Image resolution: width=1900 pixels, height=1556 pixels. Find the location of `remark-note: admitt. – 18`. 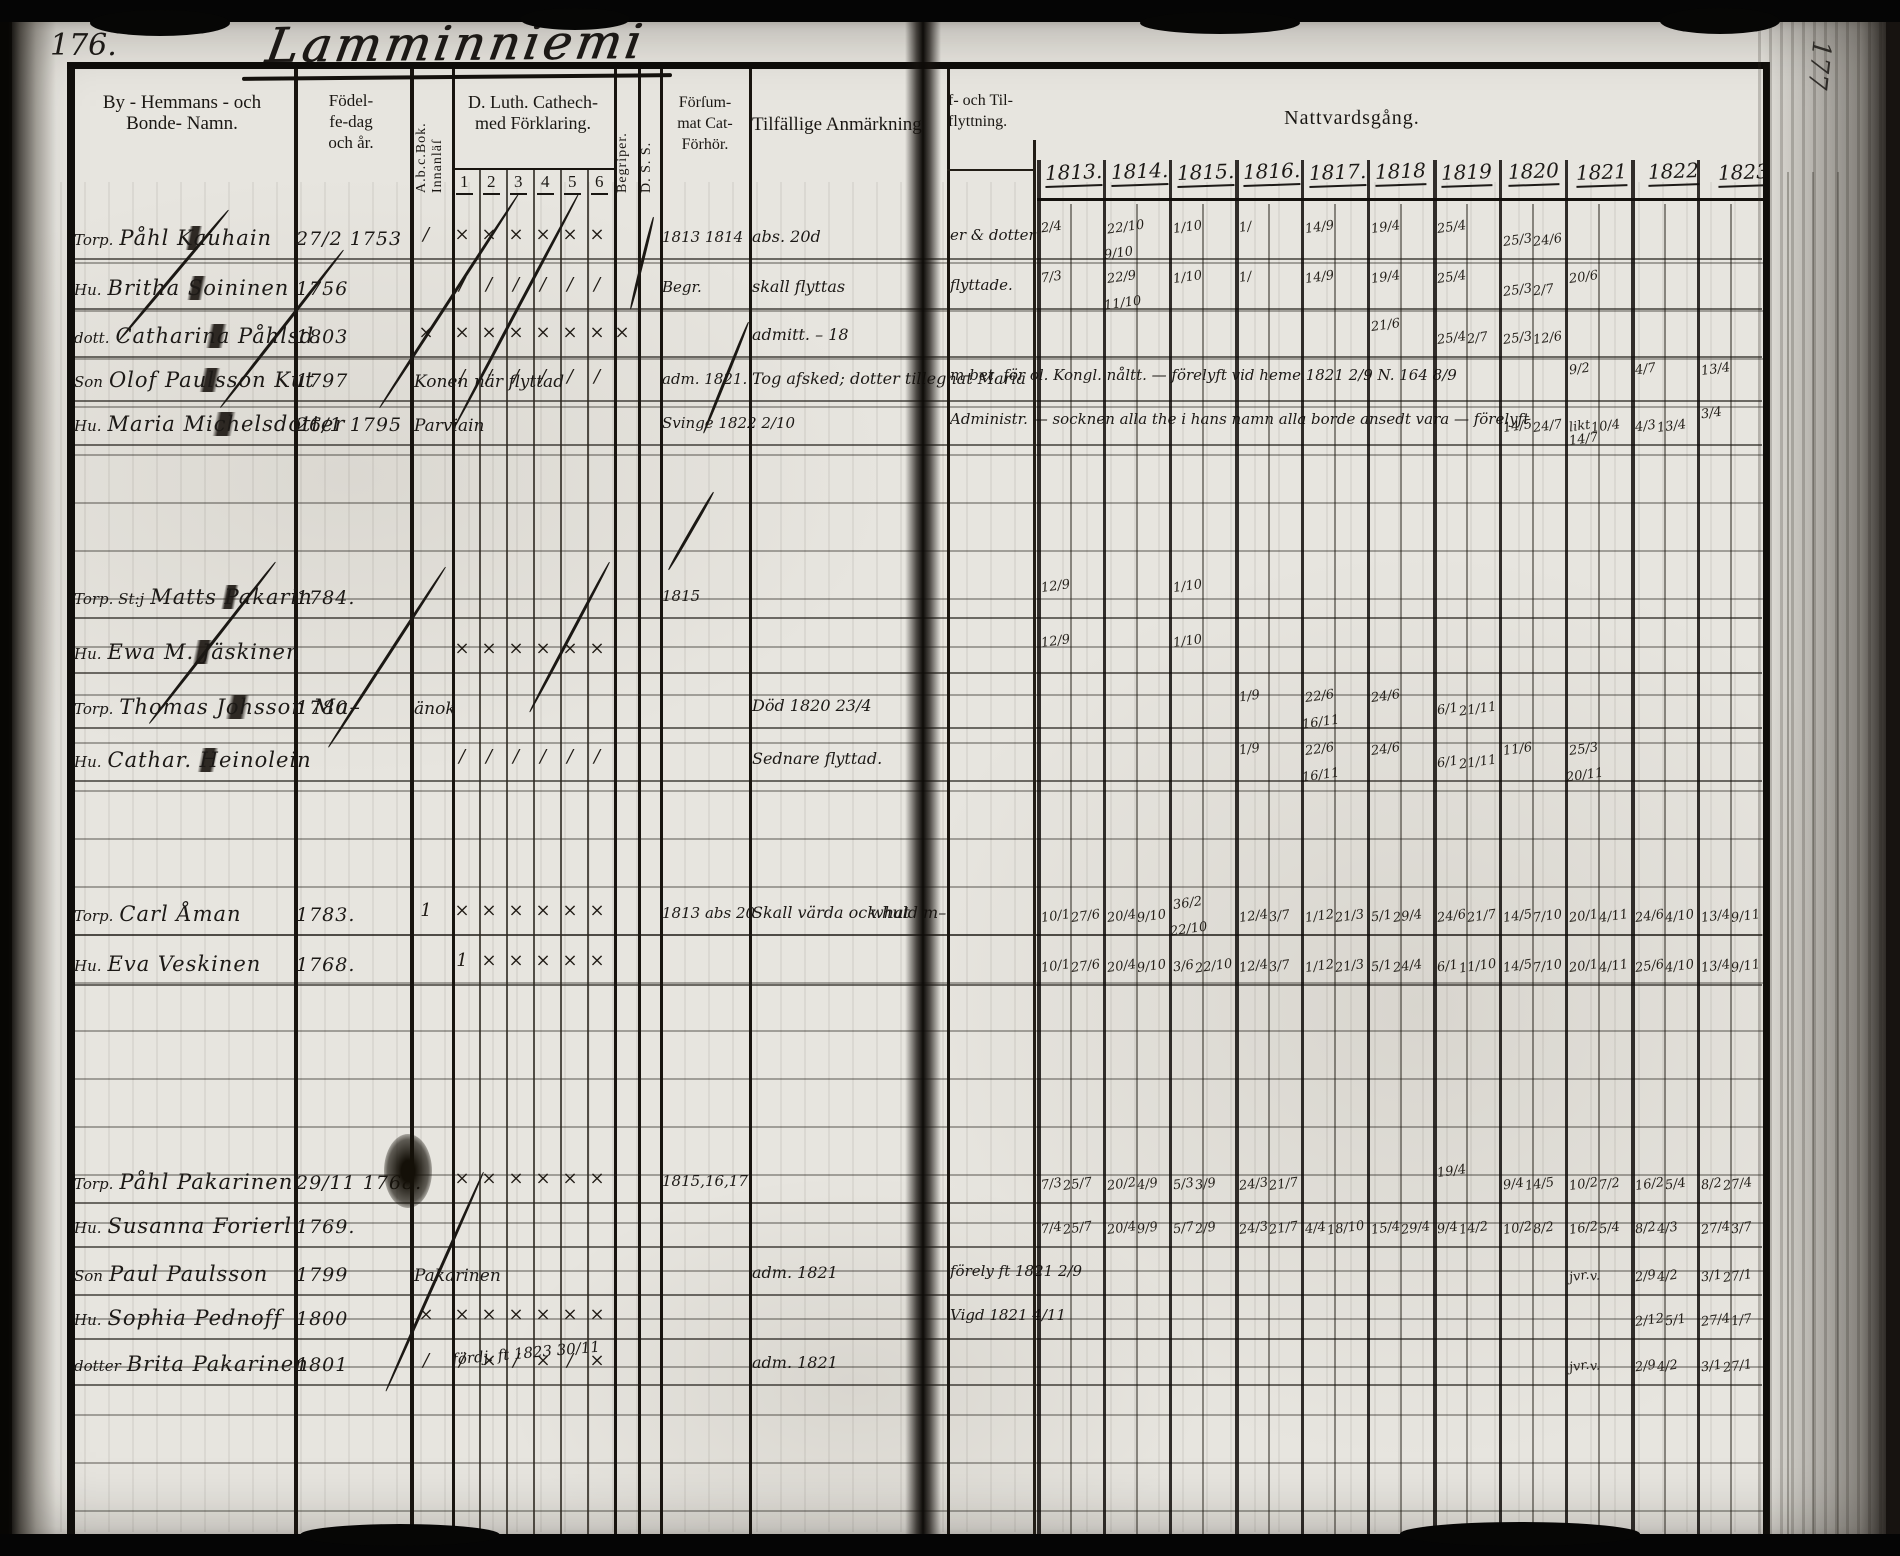

remark-note: admitt. – 18 is located at coordinates (800, 334).